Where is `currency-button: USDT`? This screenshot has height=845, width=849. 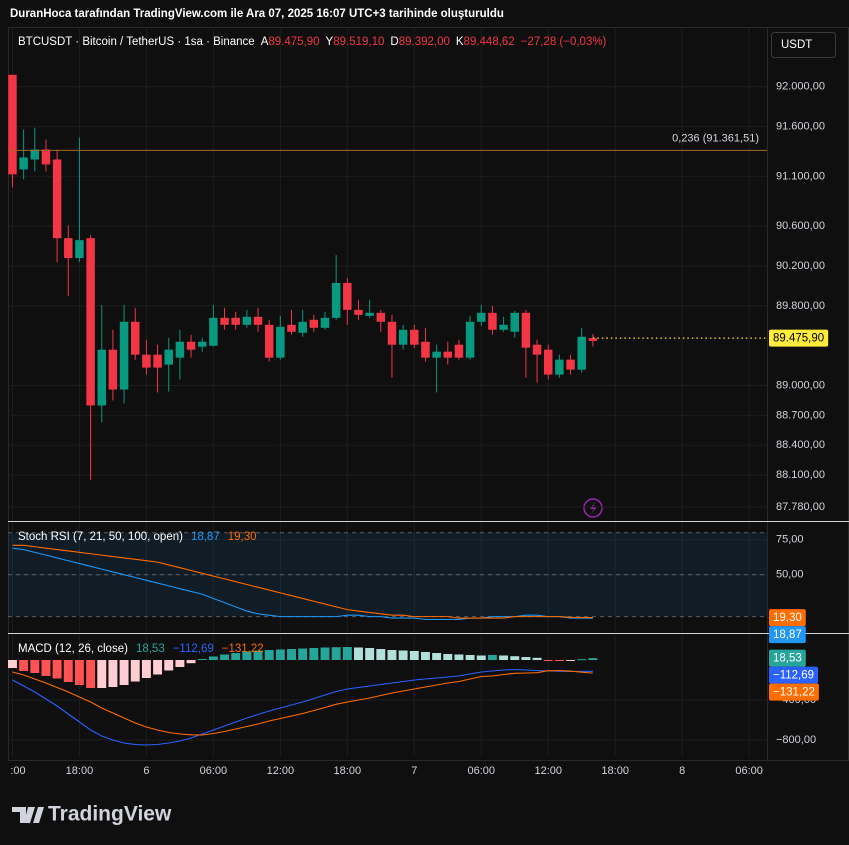 currency-button: USDT is located at coordinates (803, 45).